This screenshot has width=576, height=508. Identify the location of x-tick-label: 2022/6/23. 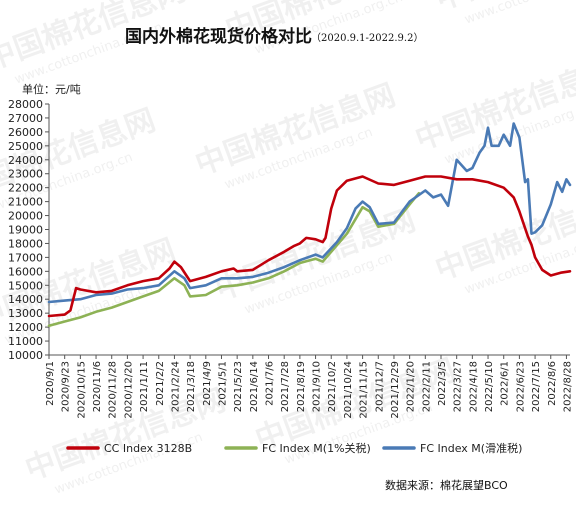
(520, 386).